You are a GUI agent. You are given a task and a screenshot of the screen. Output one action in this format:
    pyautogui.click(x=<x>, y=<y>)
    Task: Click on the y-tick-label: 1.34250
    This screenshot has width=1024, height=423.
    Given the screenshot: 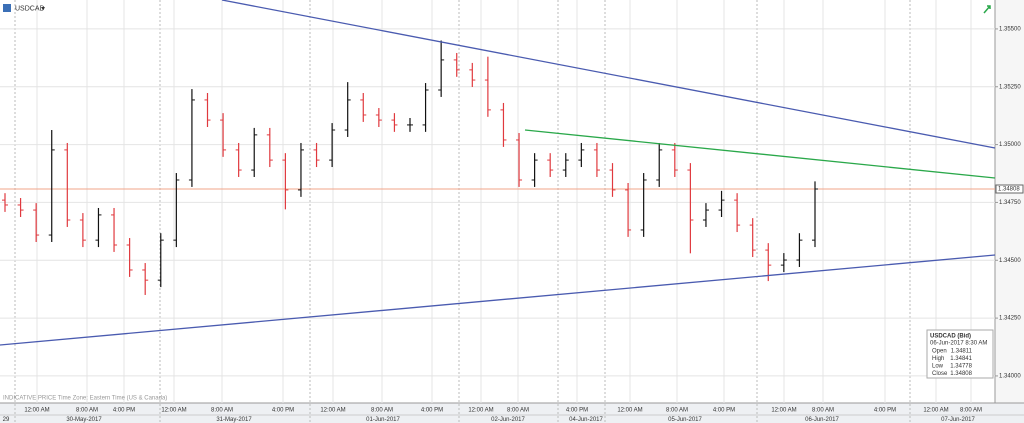 What is the action you would take?
    pyautogui.click(x=1010, y=319)
    